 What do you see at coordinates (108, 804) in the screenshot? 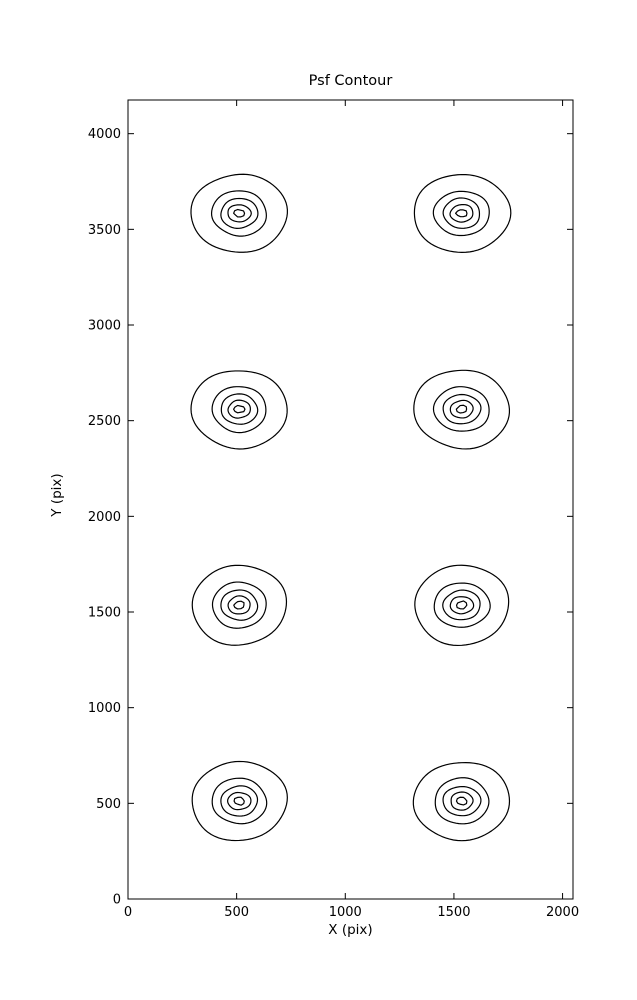
I see `y-tick-label: 500` at bounding box center [108, 804].